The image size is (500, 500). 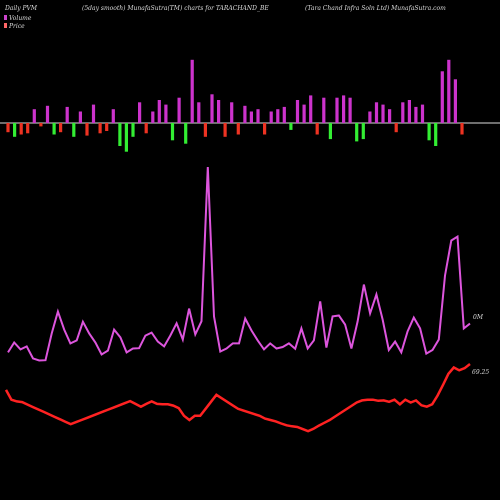 I want to click on legend-volume-swatch, so click(x=5, y=17).